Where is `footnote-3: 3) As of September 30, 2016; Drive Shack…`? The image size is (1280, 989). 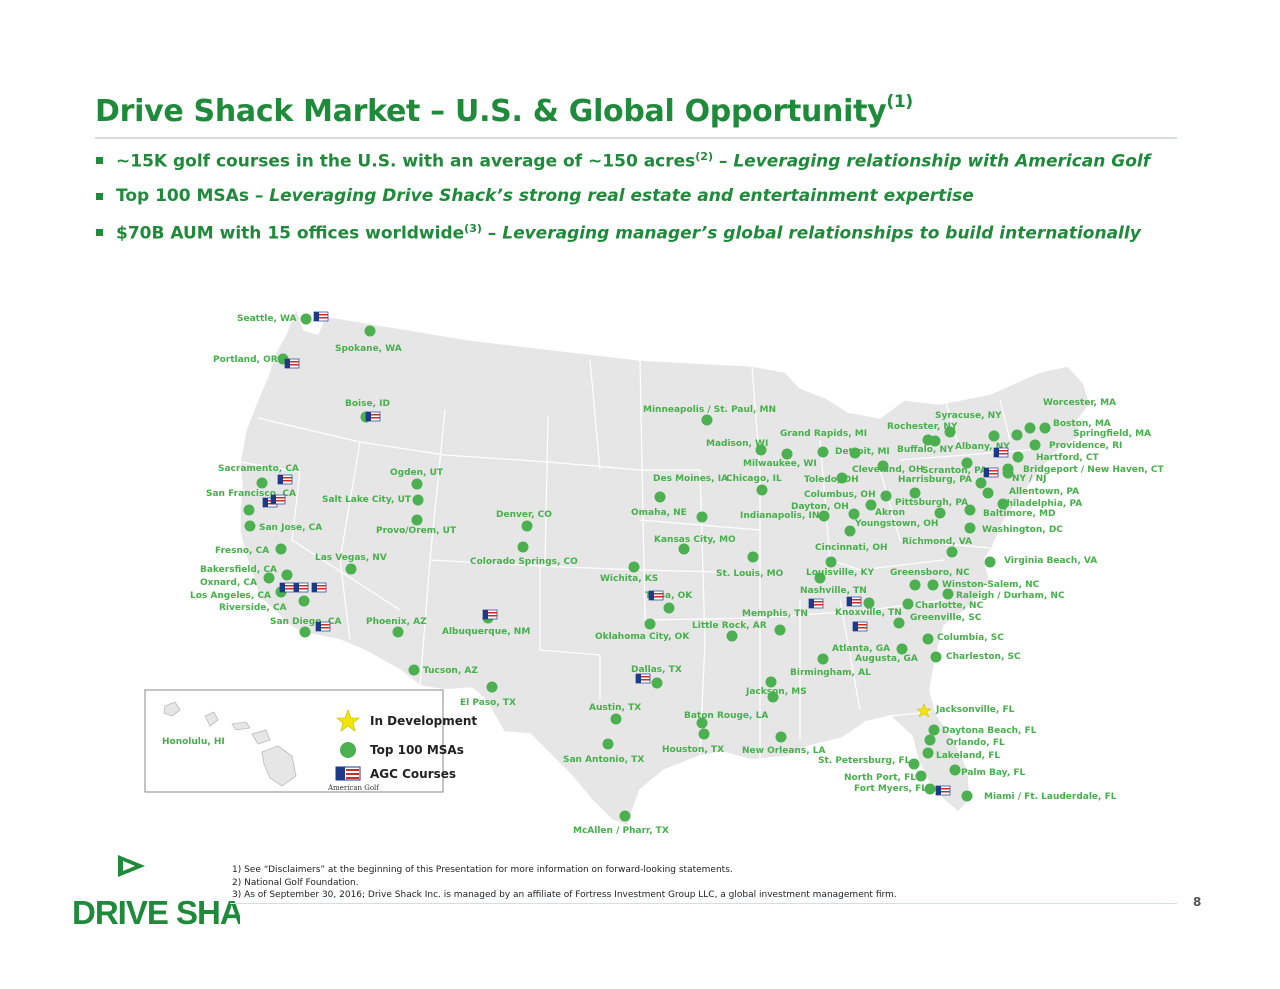 footnote-3: 3) As of September 30, 2016; Drive Shack… is located at coordinates (564, 895).